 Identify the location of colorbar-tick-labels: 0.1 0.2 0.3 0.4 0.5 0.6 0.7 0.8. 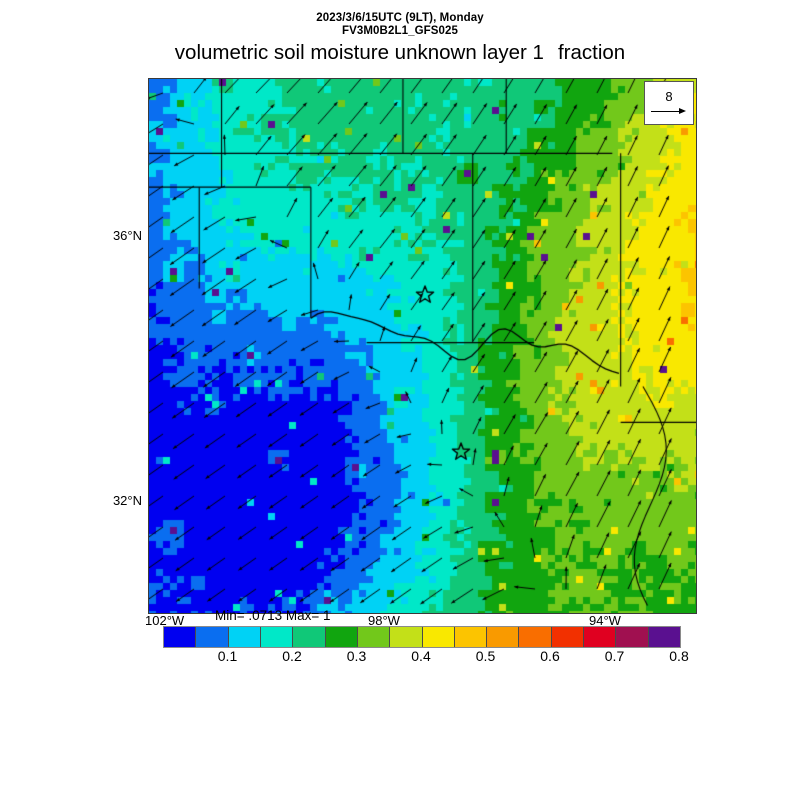
(426, 657).